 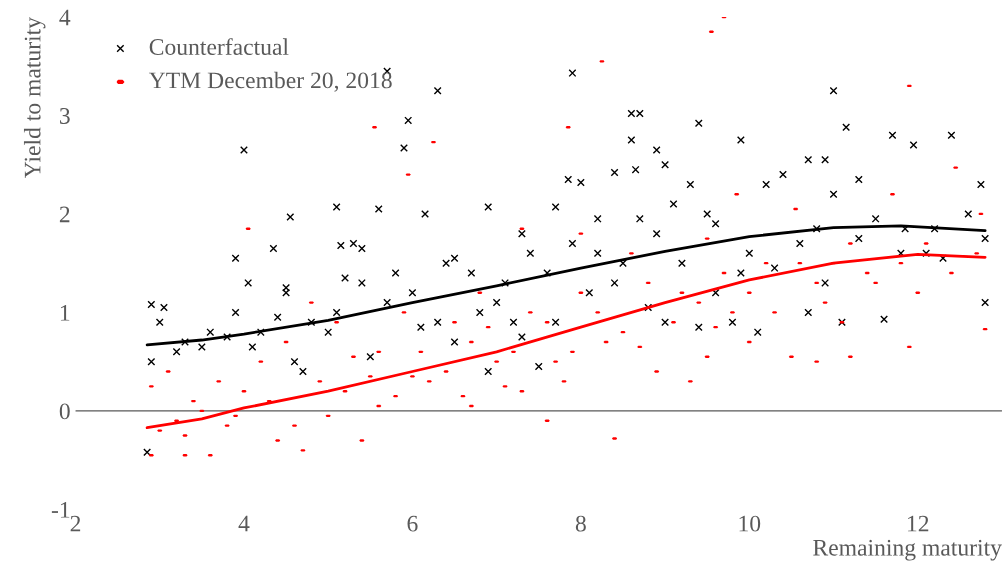 I want to click on x-tick-label: 6, so click(x=412, y=523).